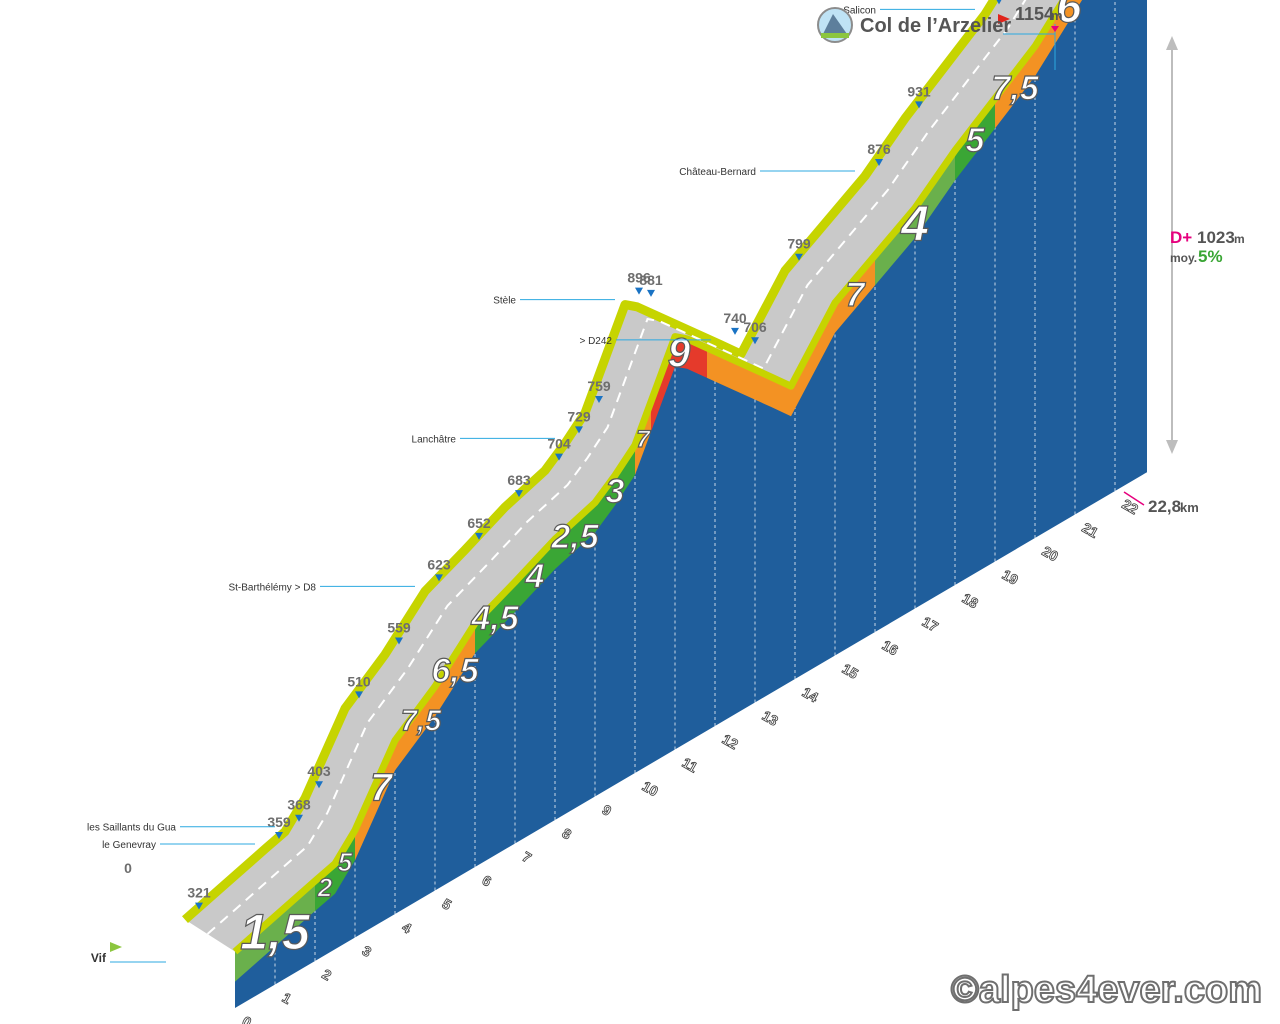 This screenshot has width=1280, height=1024. Describe the element at coordinates (407, 928) in the screenshot. I see `x-tick-label: 4` at that location.